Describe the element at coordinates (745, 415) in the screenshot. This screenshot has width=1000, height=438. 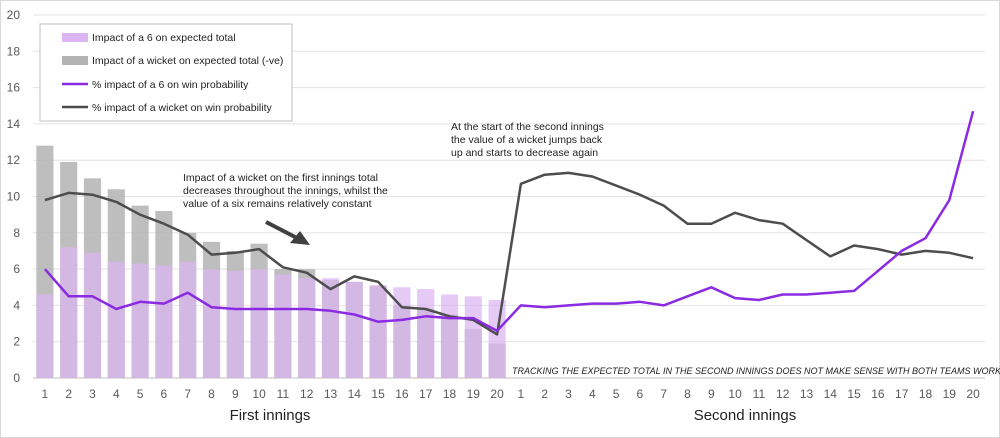
I see `group-label-second-innings: Second innings` at that location.